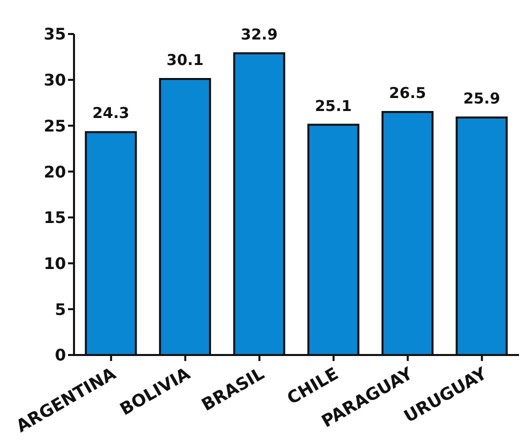 The image size is (525, 441). Describe the element at coordinates (55, 34) in the screenshot. I see `y-tick-label: 35` at that location.